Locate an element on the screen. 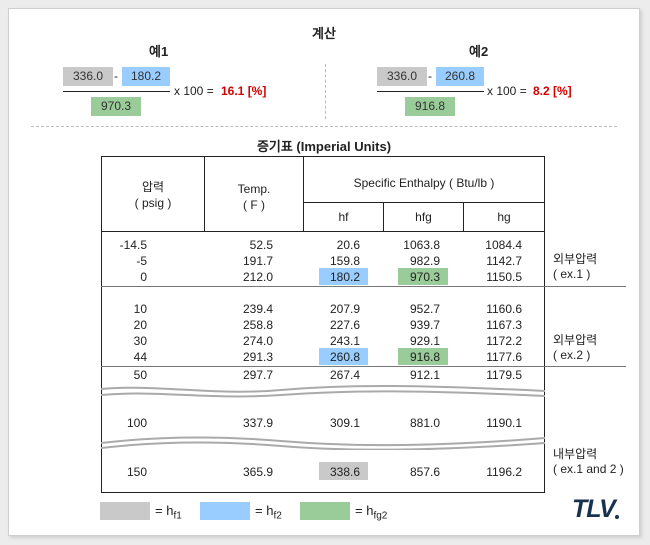 Image resolution: width=650 pixels, height=545 pixels. cell-temp: 239.4 is located at coordinates (257, 309).